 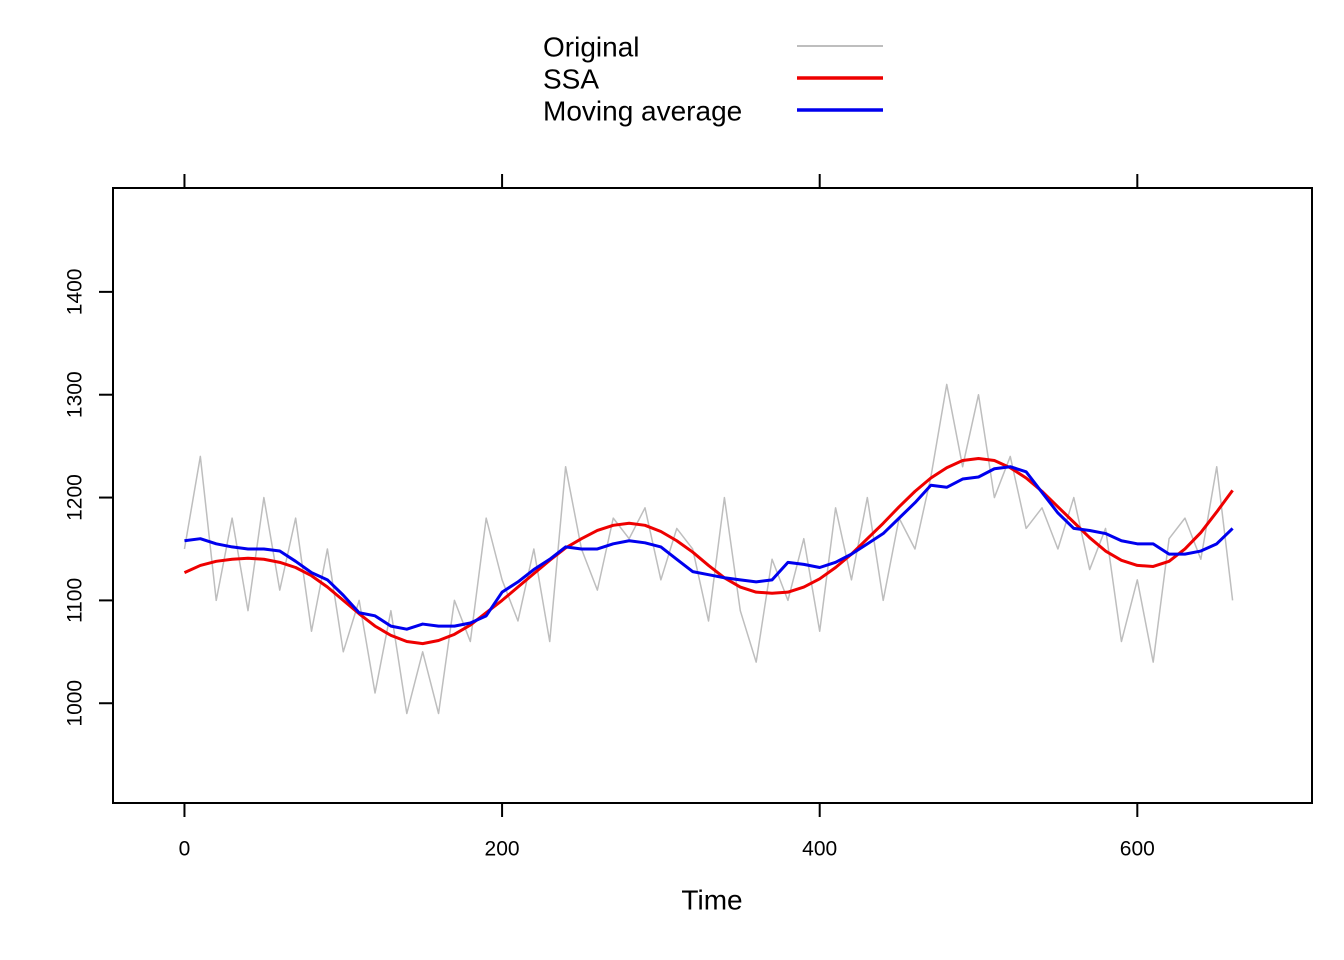 What do you see at coordinates (75, 497) in the screenshot?
I see `y-tick-label: 1200` at bounding box center [75, 497].